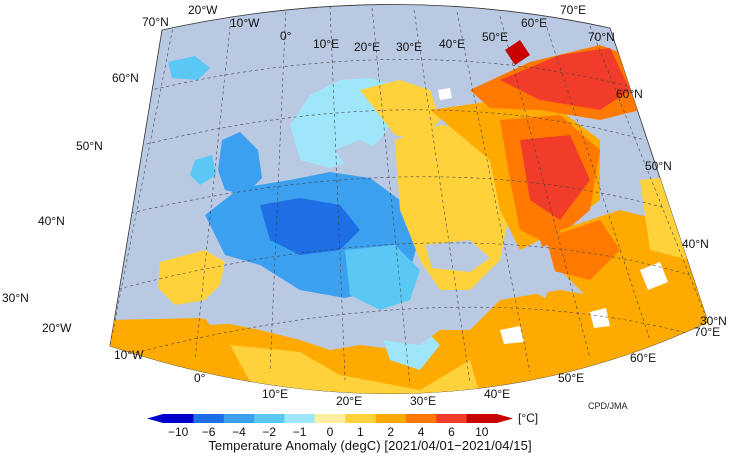 The image size is (740, 456). I want to click on colorbar-max-arrow, so click(505, 418).